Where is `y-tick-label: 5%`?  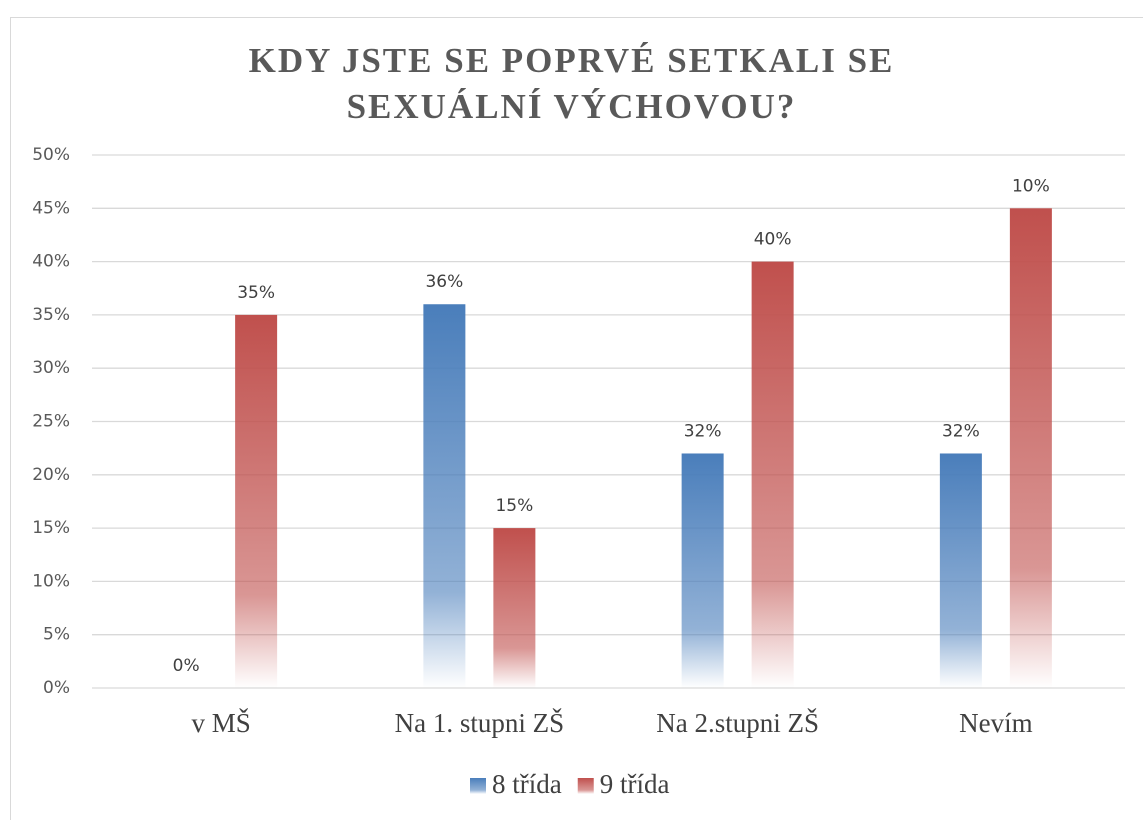 y-tick-label: 5% is located at coordinates (56, 635).